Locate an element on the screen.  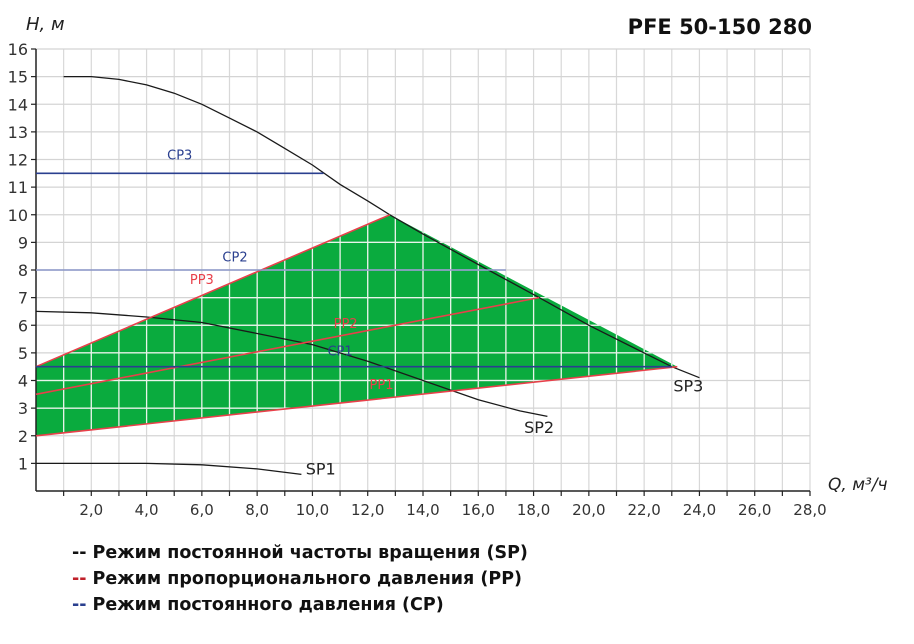
x-tick-label: 6,0 is located at coordinates (202, 510).